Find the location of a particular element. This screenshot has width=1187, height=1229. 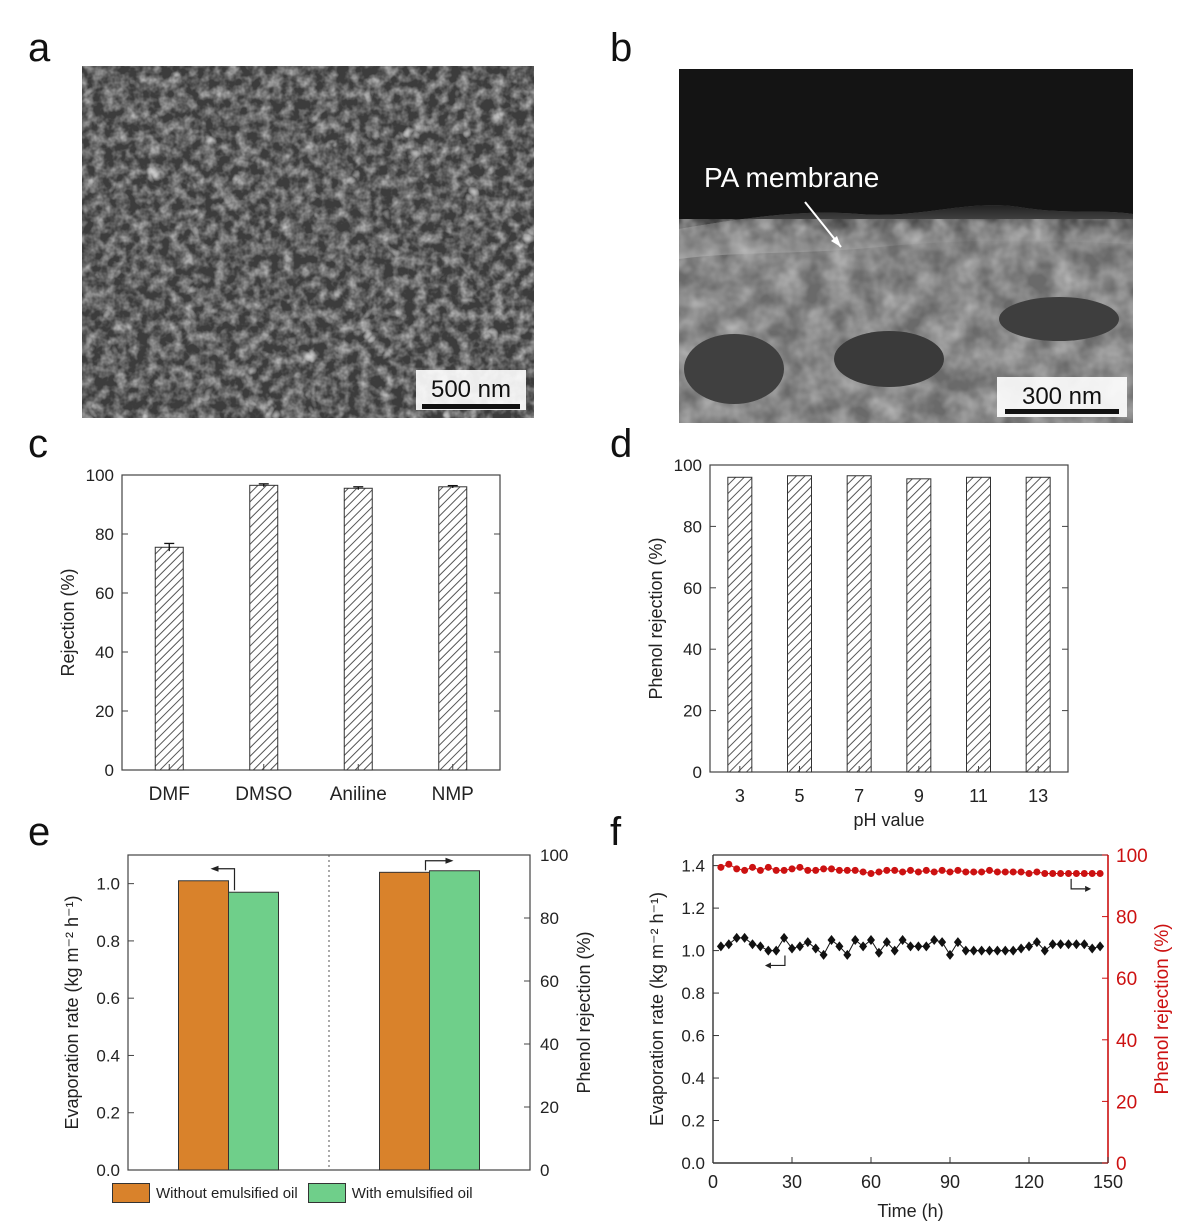

axis-arrow-right-e is located at coordinates (436, 865).